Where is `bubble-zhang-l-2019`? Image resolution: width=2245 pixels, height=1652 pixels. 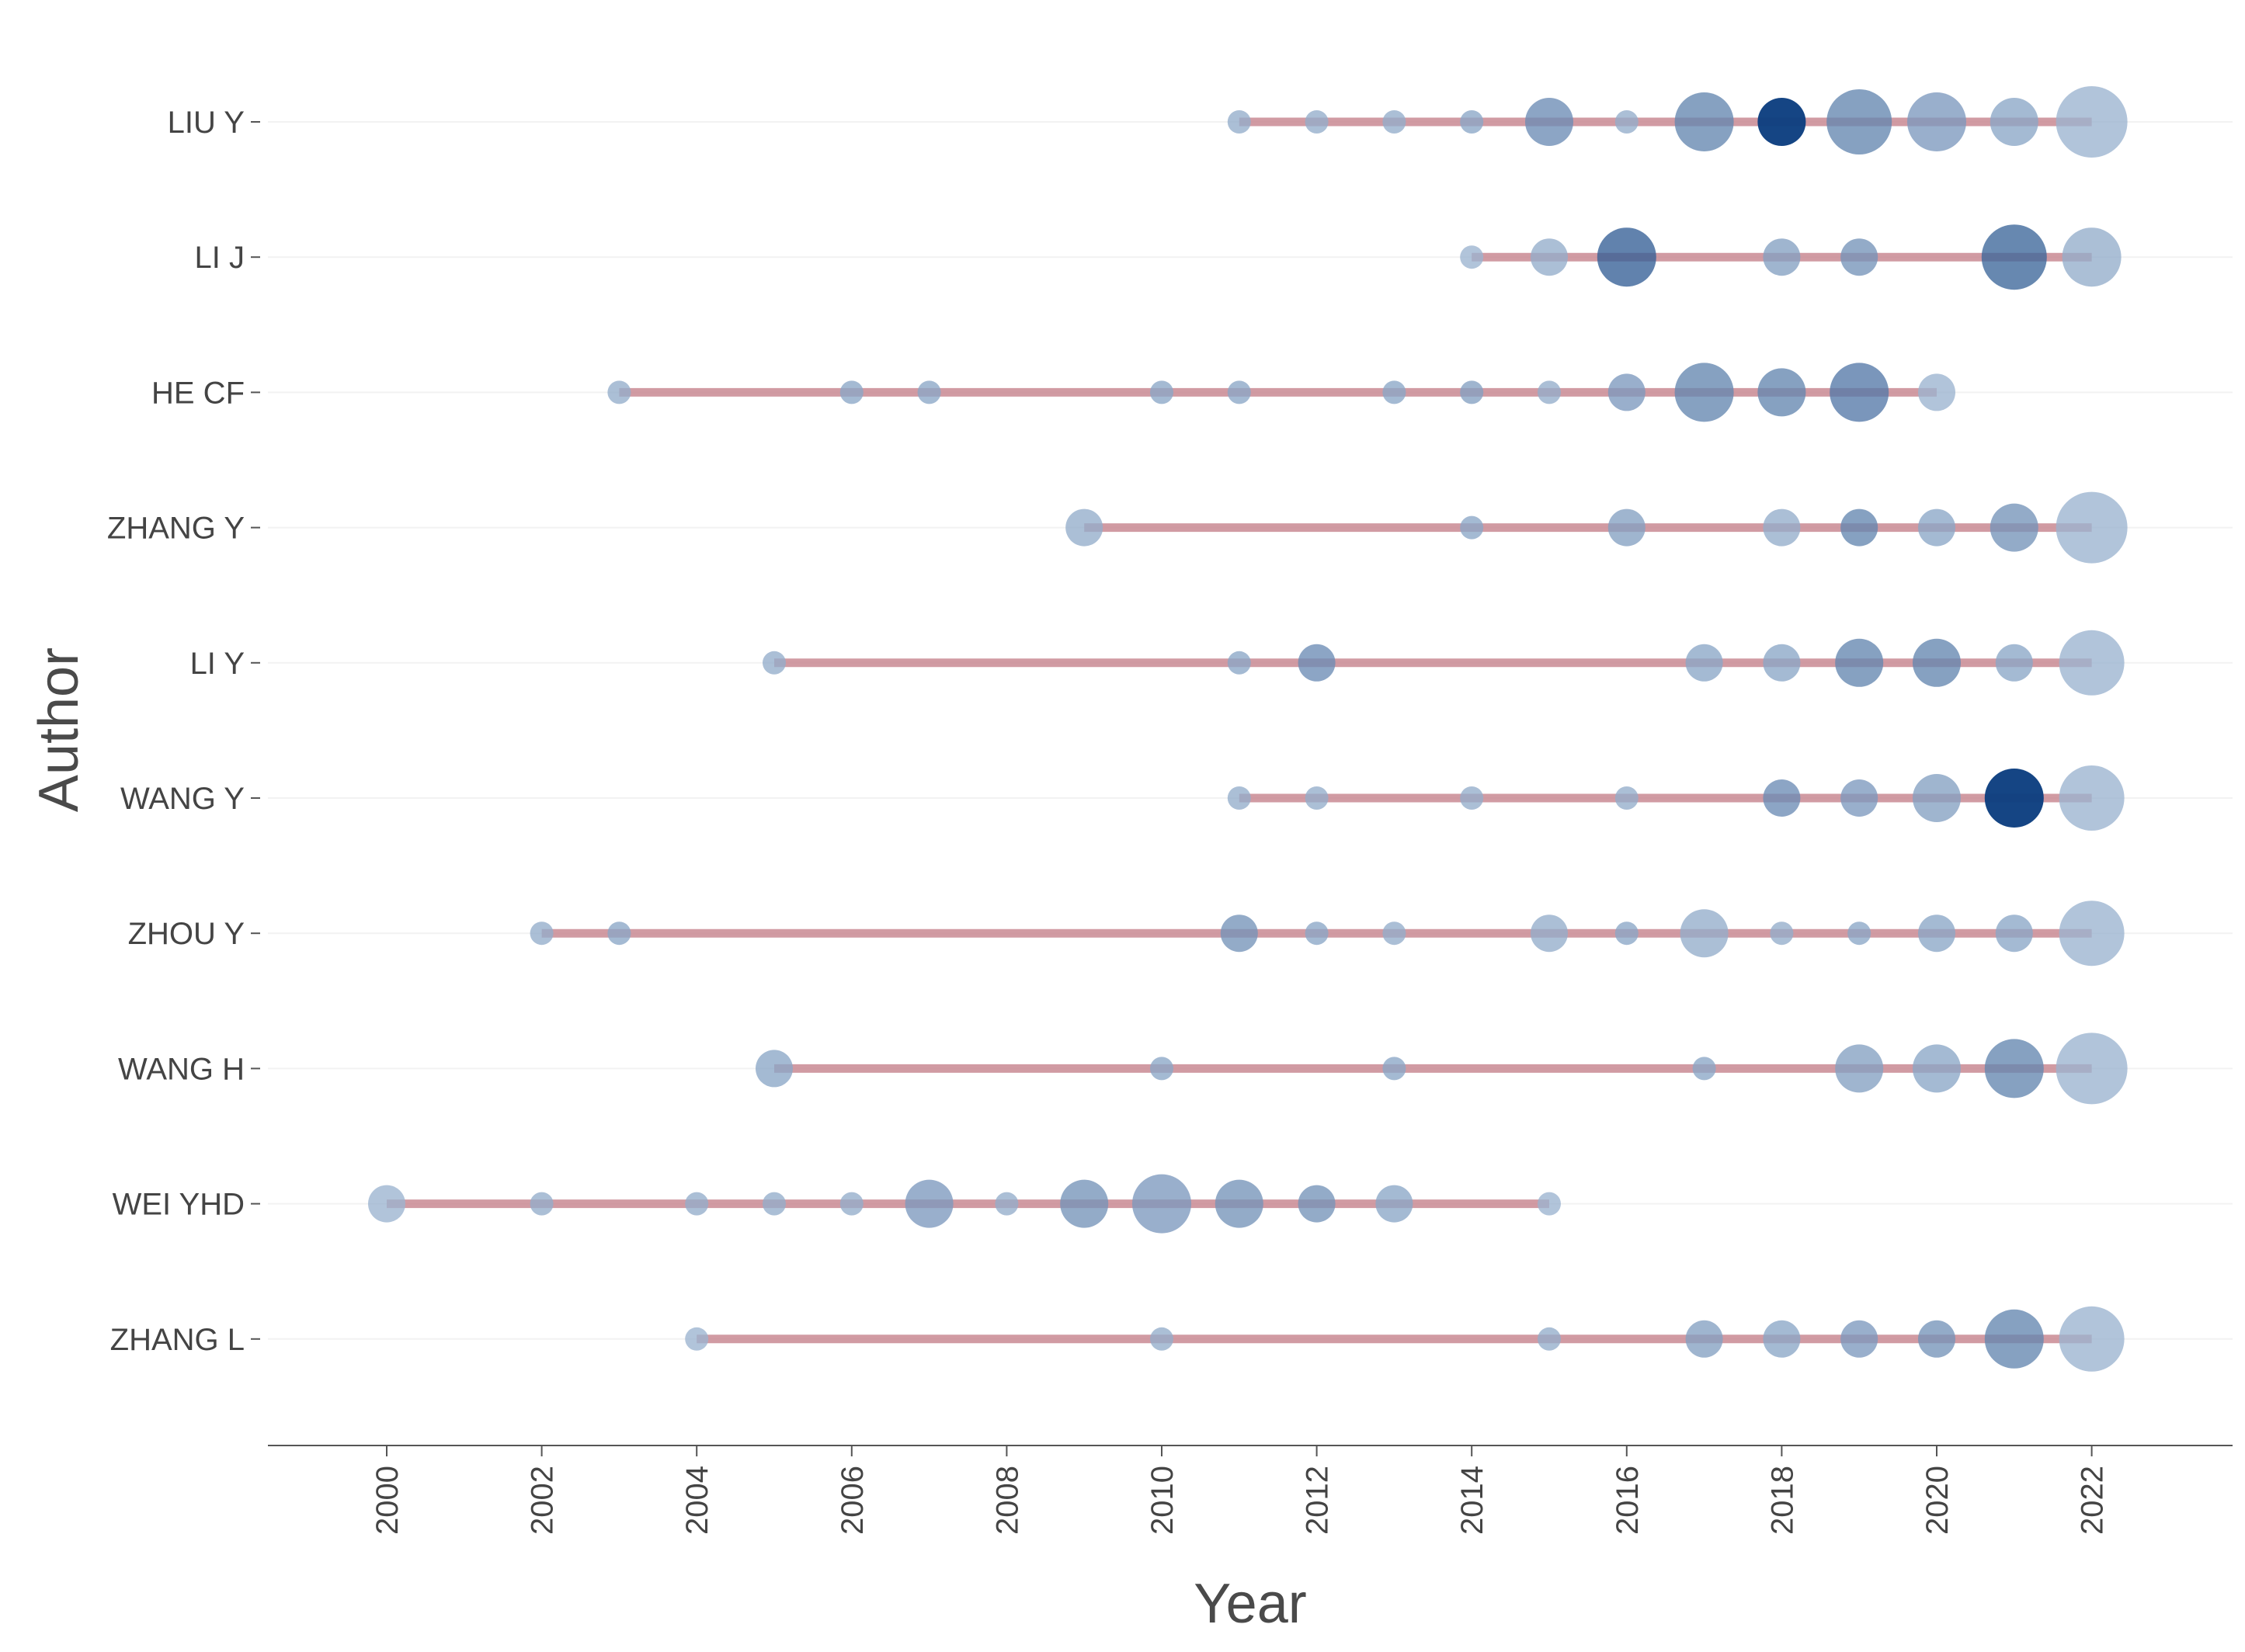
bubble-zhang-l-2019 is located at coordinates (1859, 1339).